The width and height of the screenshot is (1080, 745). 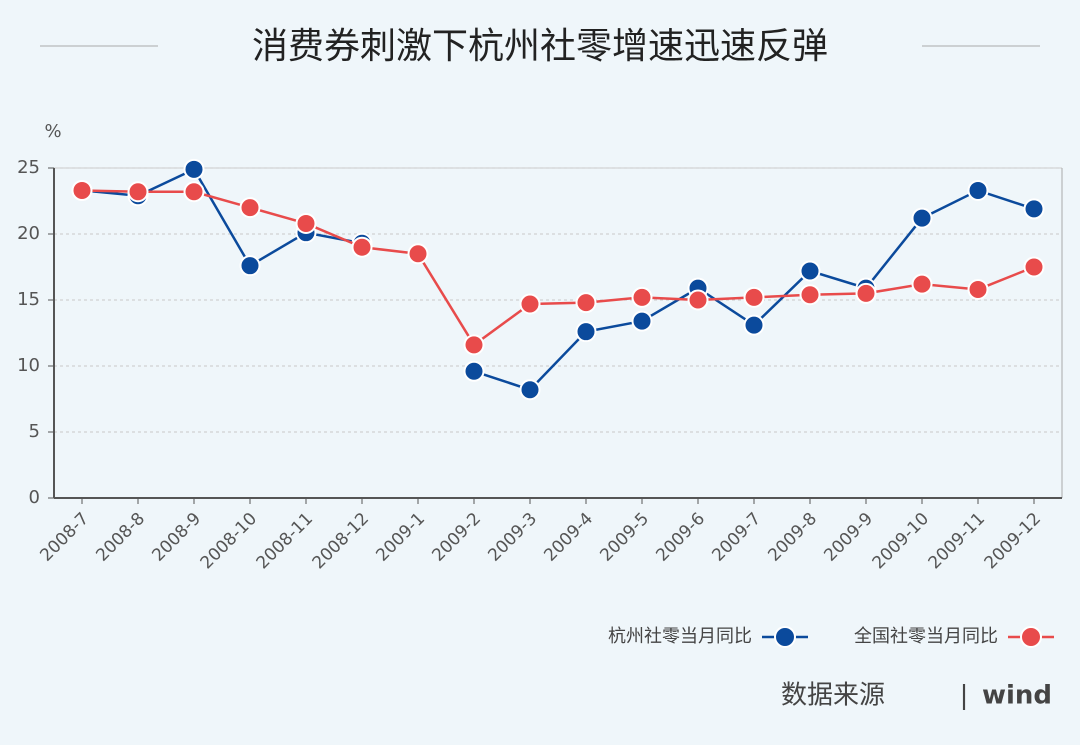 What do you see at coordinates (848, 537) in the screenshot?
I see `x-tick-label: 2009-9` at bounding box center [848, 537].